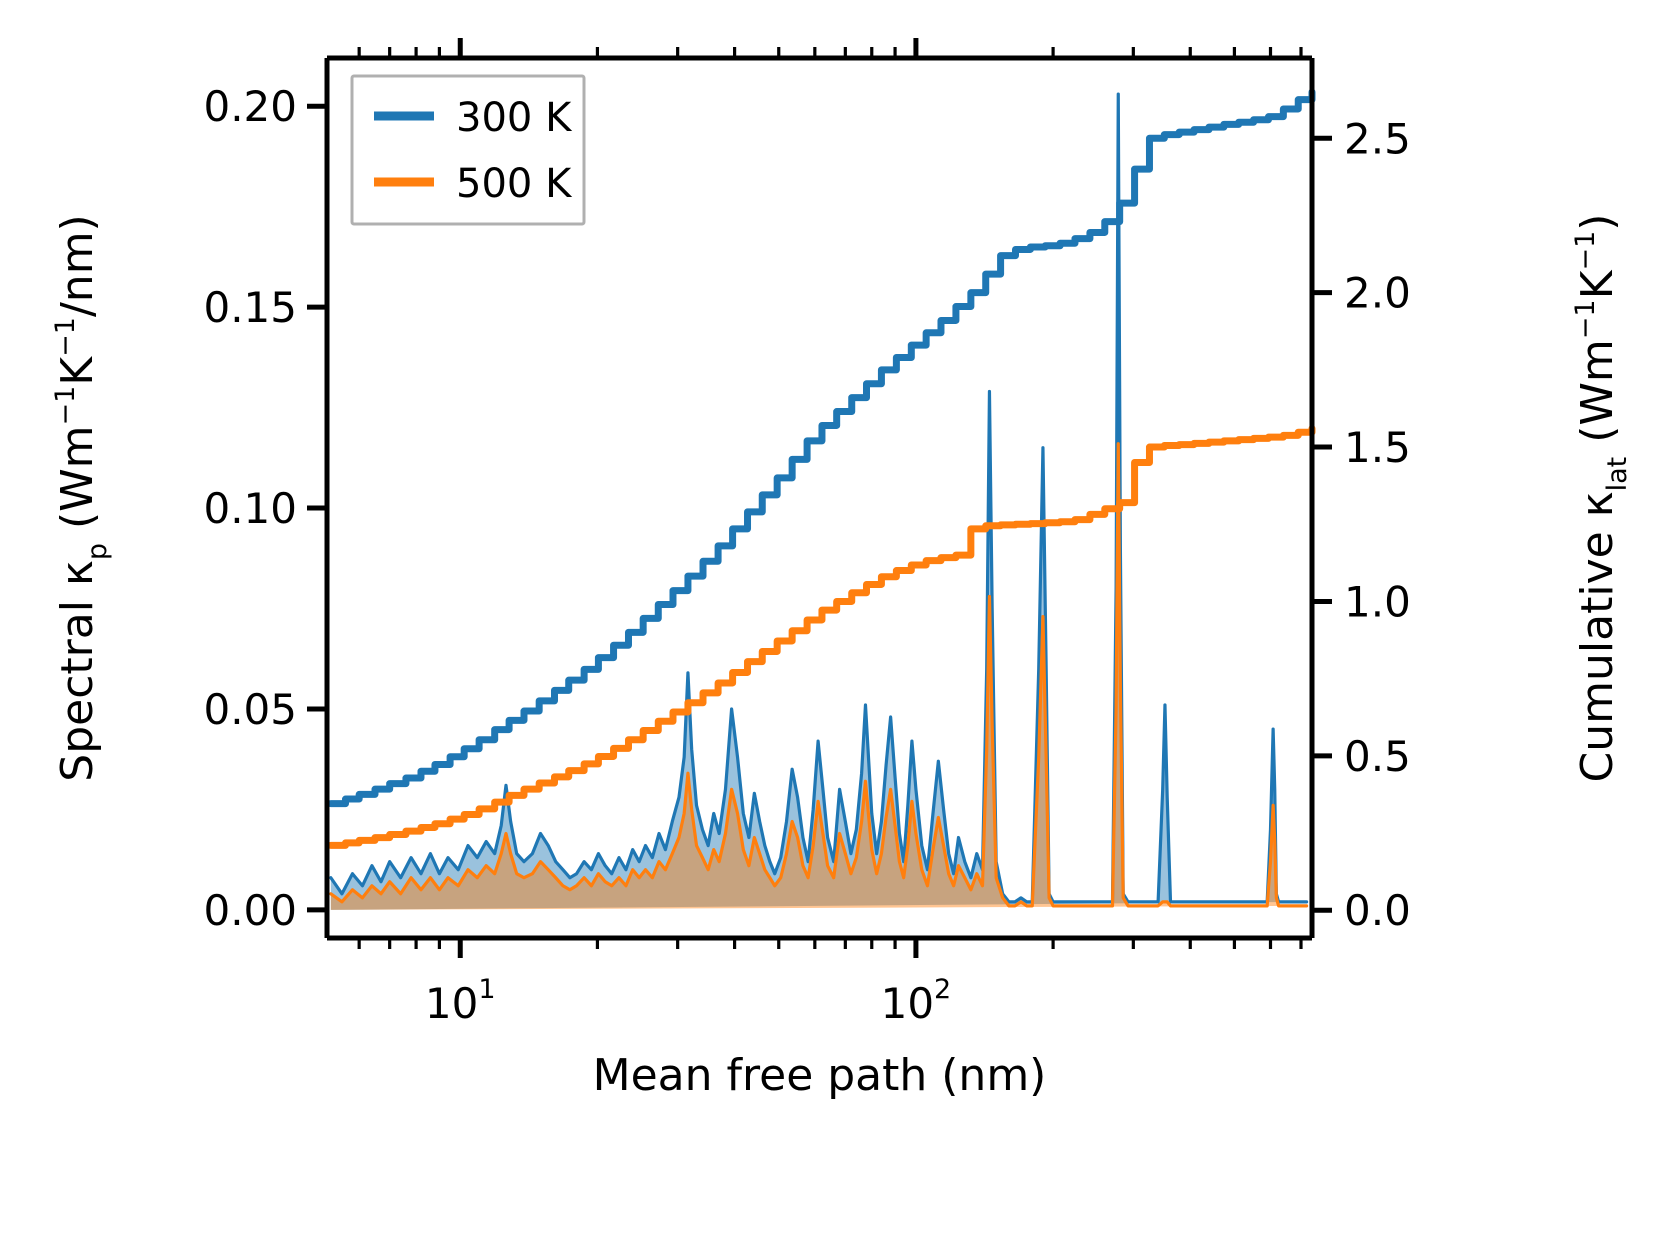 The height and width of the screenshot is (1254, 1679). What do you see at coordinates (1377, 293) in the screenshot?
I see `y-right-tick-label: 2.0` at bounding box center [1377, 293].